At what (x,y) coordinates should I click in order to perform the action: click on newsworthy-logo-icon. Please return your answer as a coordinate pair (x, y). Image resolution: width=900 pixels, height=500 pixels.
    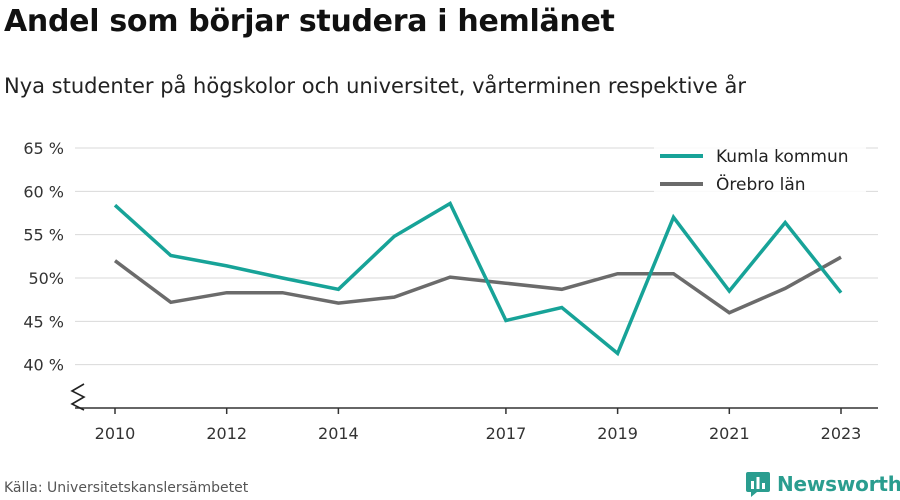
    Looking at the image, I should click on (758, 484).